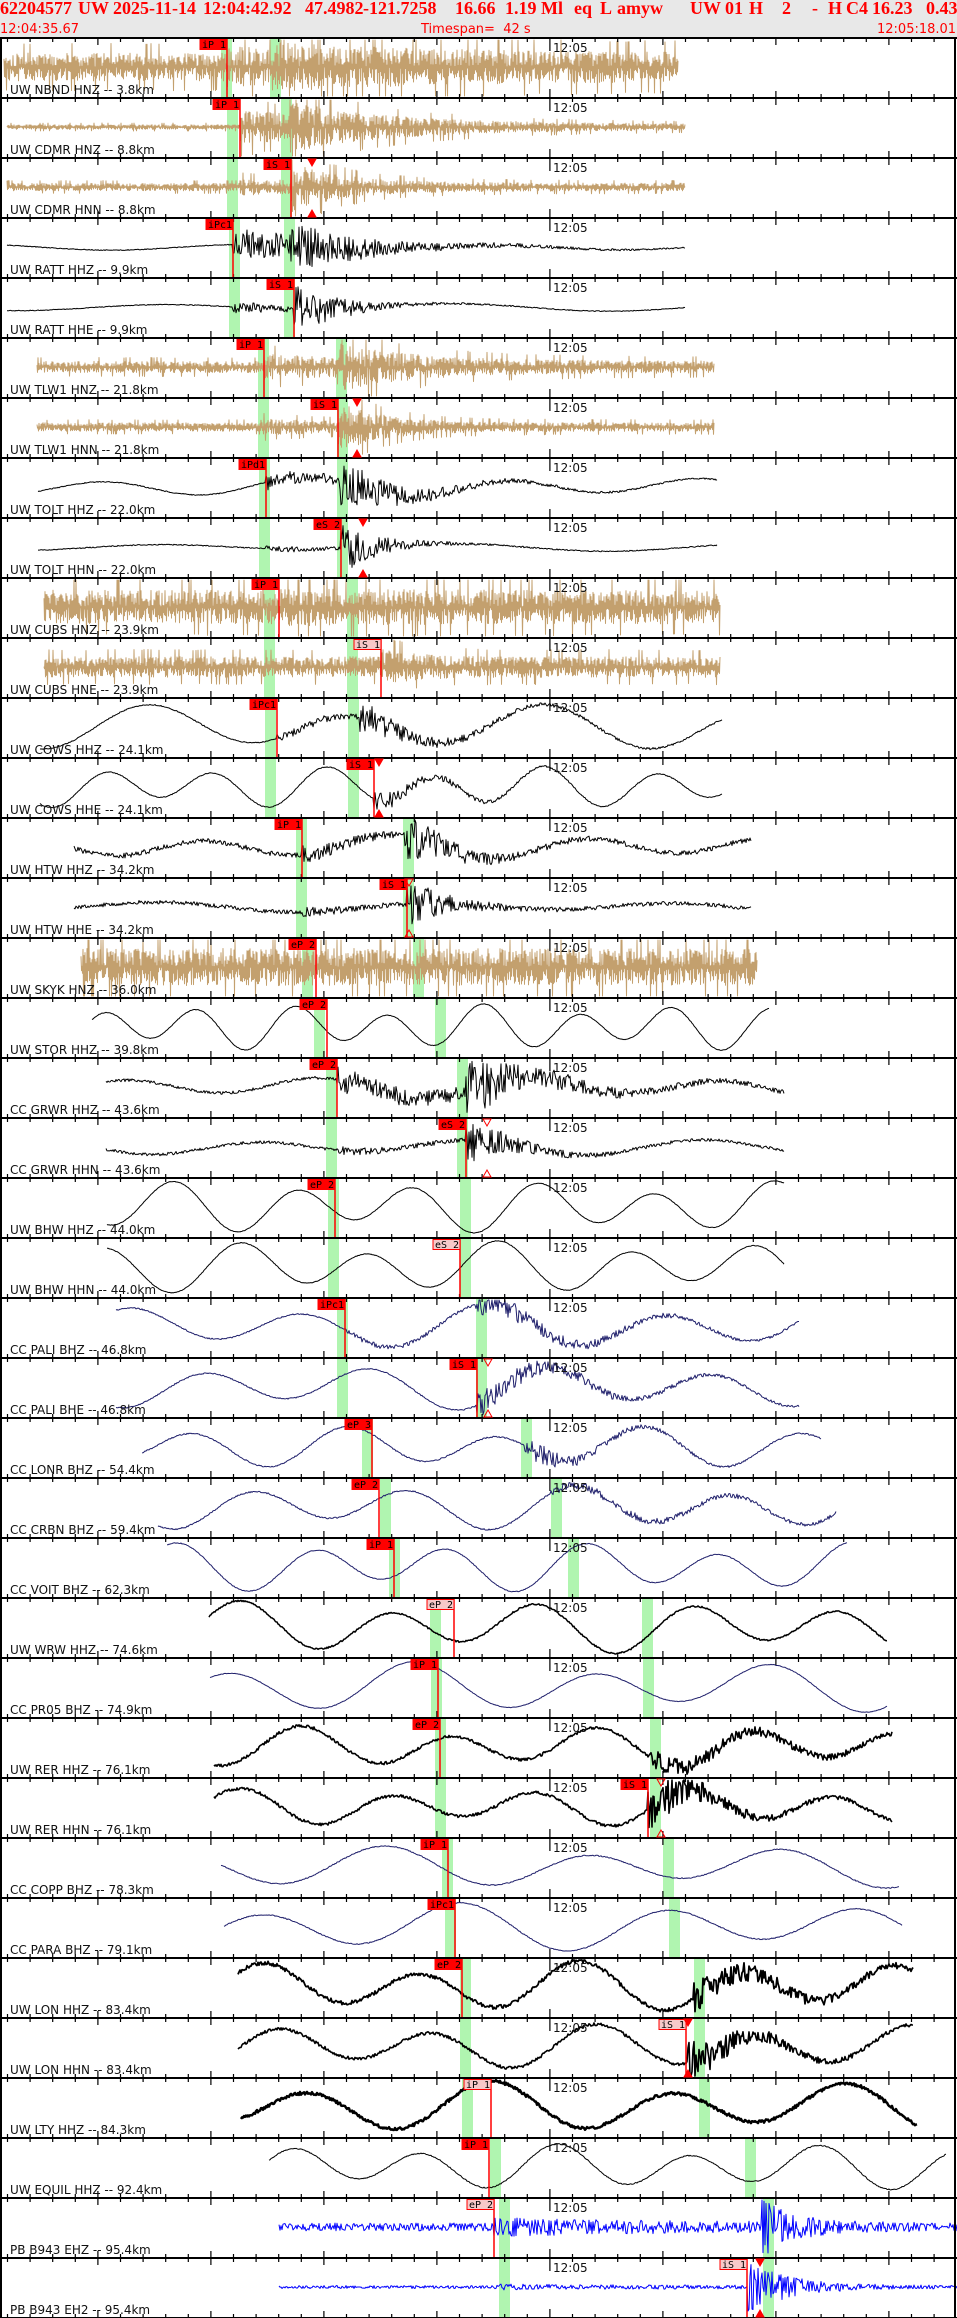 The width and height of the screenshot is (957, 2318). What do you see at coordinates (87, 750) in the screenshot?
I see `station-label: UW COWS HHZ -- 24.1km` at bounding box center [87, 750].